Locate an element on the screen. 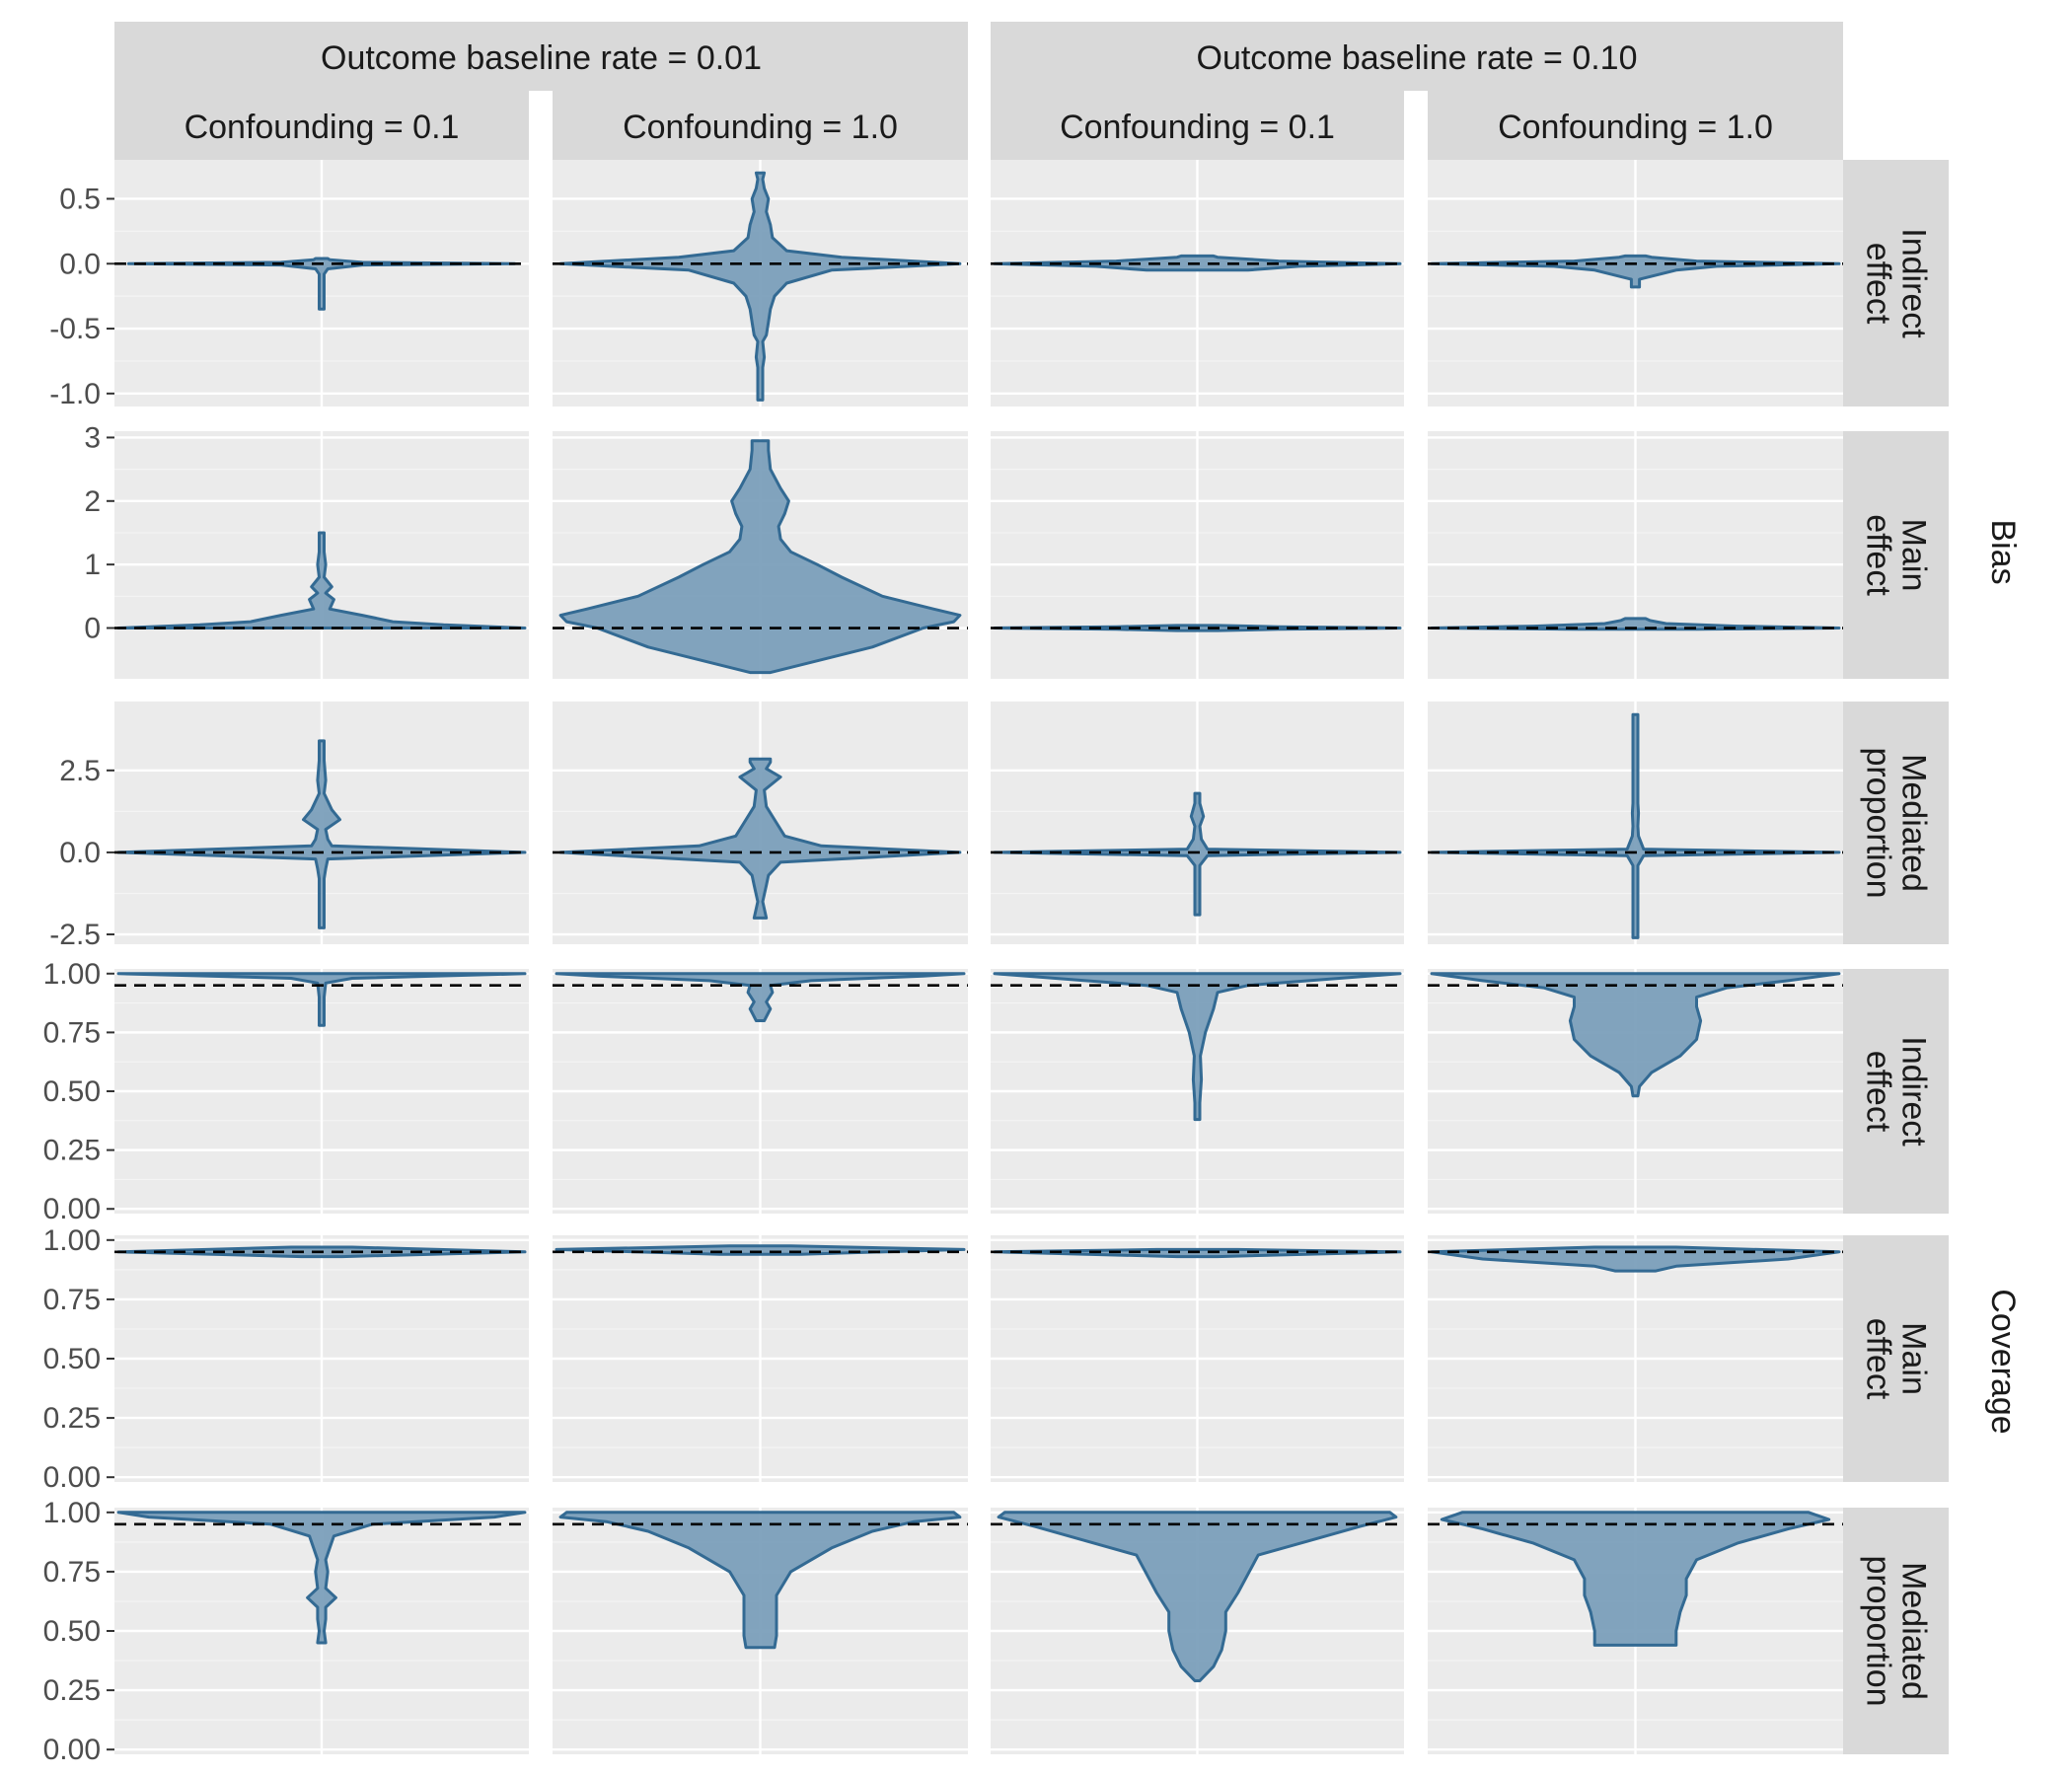 This screenshot has width=2072, height=1776. y-tick-label: 0.5 is located at coordinates (80, 199).